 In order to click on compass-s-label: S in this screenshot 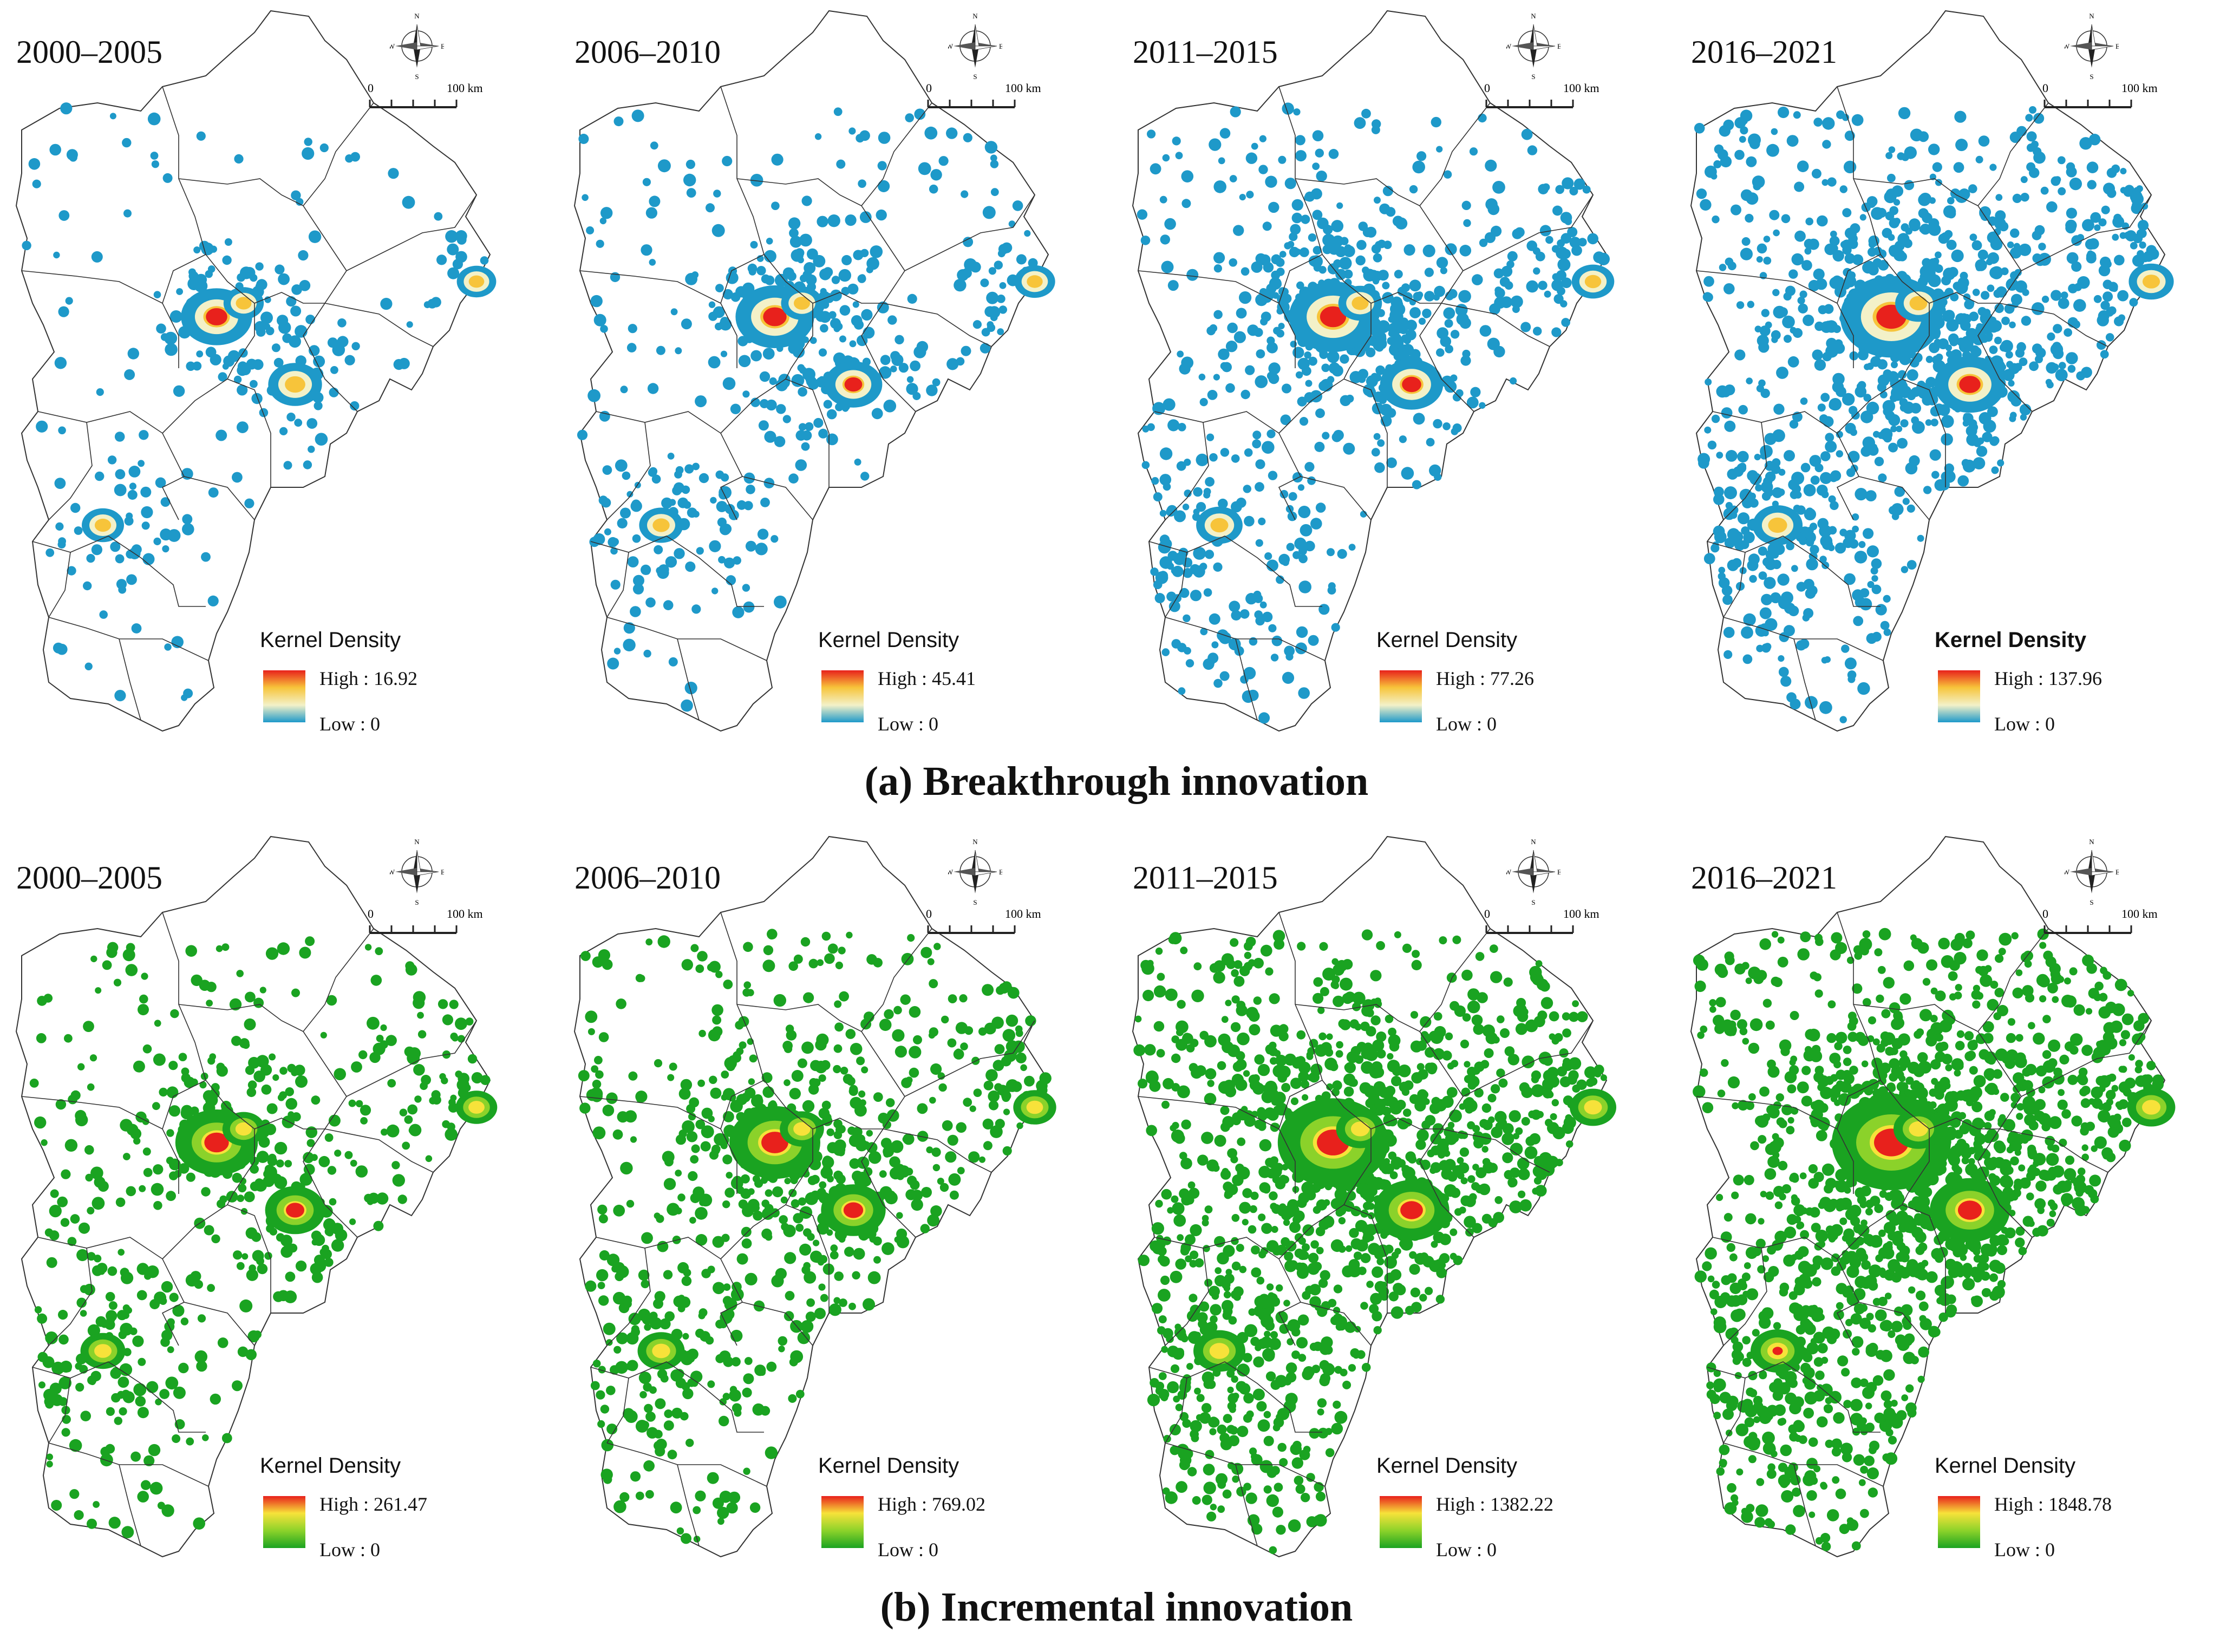, I will do `click(417, 77)`.